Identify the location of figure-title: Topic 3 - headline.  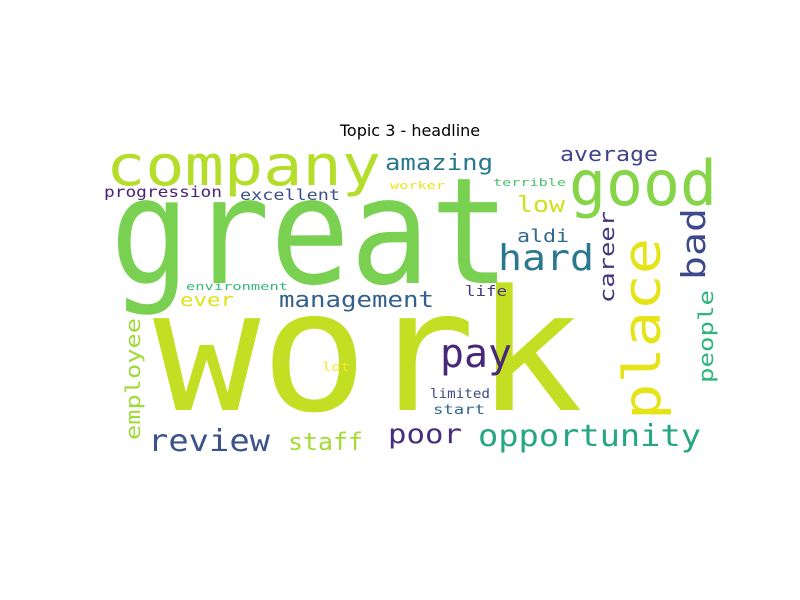
(410, 130).